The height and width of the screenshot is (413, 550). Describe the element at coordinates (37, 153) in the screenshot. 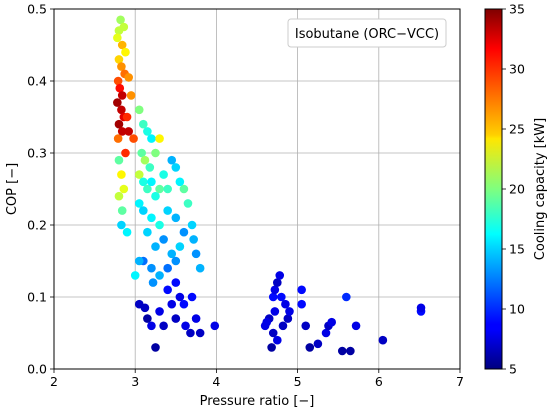

I see `y-tick-label: 0.3` at that location.